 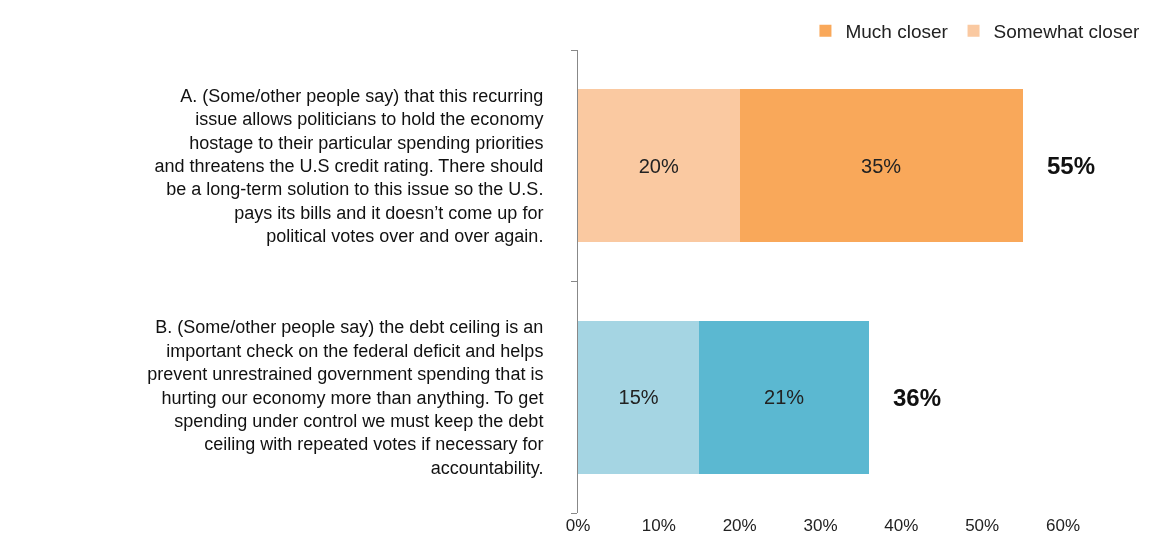 I want to click on y-tick-label: A. (Some/other people say) that this recurring issue allows politicians to hold the economy hostage to their particular spending priorities and threatens the U.S credit rating. There should be a long-term solution to this issue so the U.S. pays its bills and it doesn’t come up for political votes over and over again., so click(x=349, y=166).